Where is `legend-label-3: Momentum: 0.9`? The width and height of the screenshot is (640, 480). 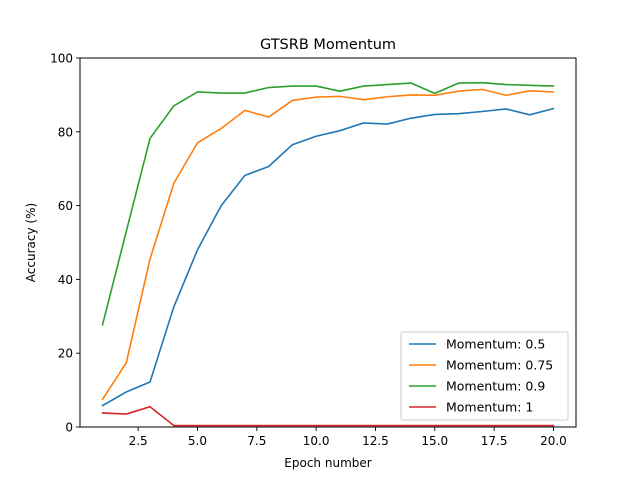
legend-label-3: Momentum: 0.9 is located at coordinates (495, 386).